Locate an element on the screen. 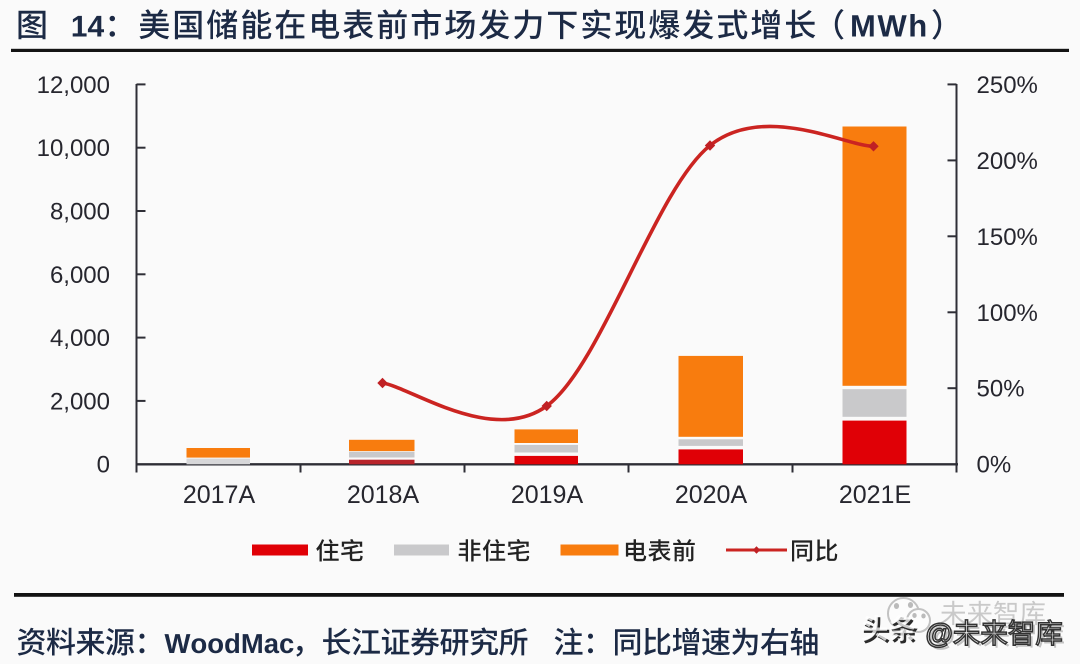  svg-text: 100% is located at coordinates (1007, 313).